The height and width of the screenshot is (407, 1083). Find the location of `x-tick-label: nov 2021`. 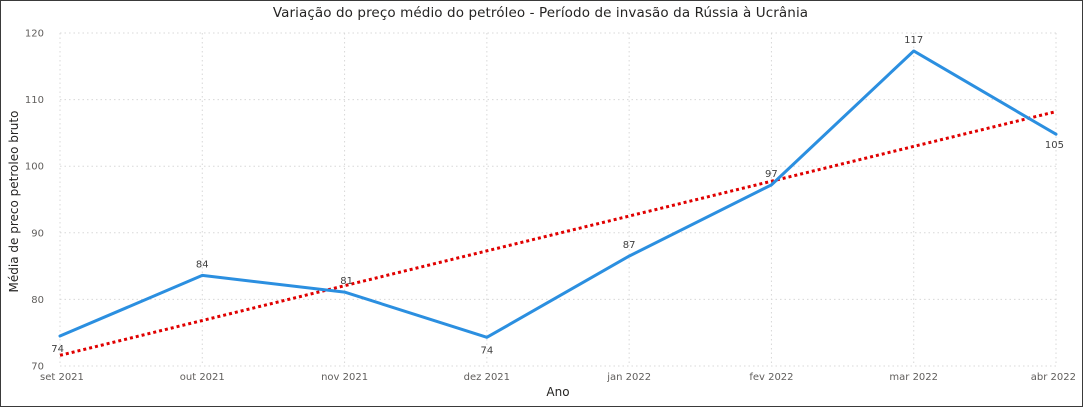

x-tick-label: nov 2021 is located at coordinates (344, 377).